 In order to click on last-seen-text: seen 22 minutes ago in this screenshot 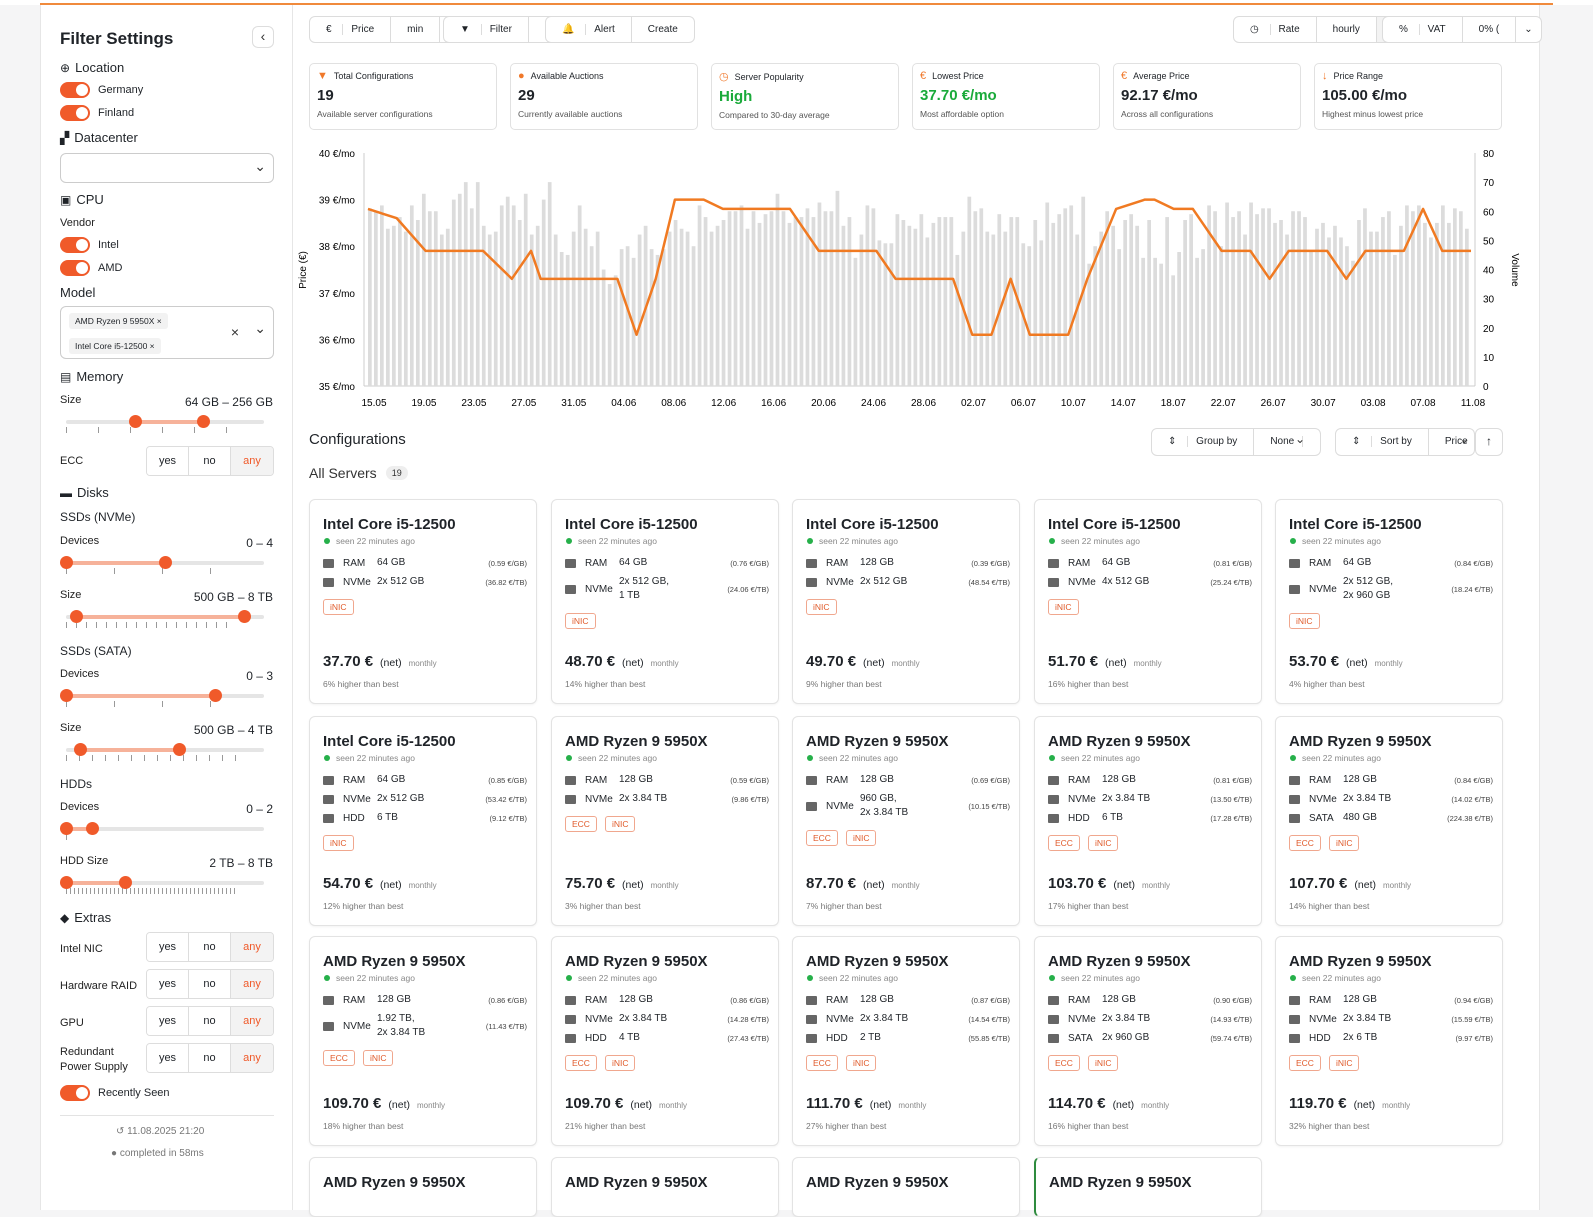, I will do `click(1341, 541)`.